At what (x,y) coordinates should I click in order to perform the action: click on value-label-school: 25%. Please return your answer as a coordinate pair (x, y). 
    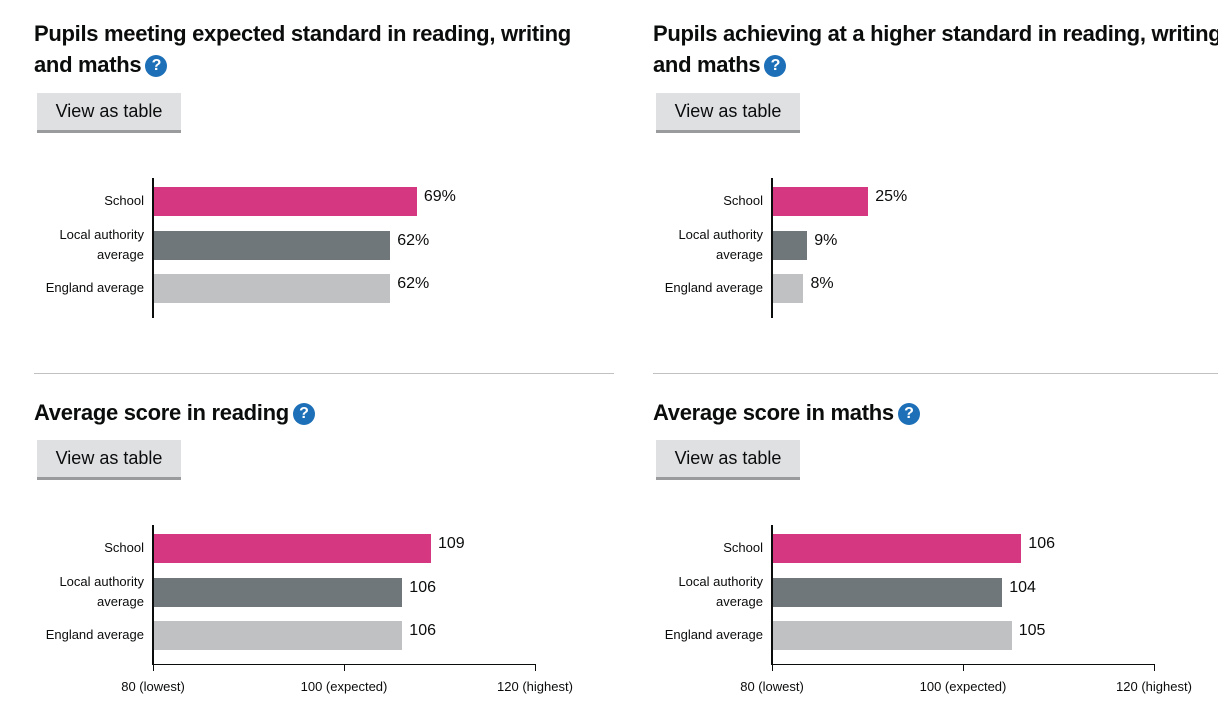
    Looking at the image, I should click on (891, 196).